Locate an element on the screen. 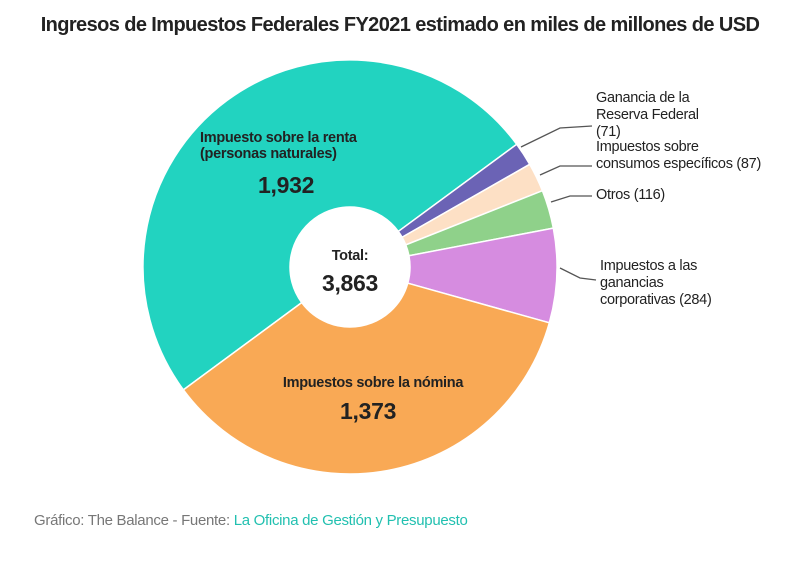 The image size is (800, 564). total-label: Total: is located at coordinates (350, 256).